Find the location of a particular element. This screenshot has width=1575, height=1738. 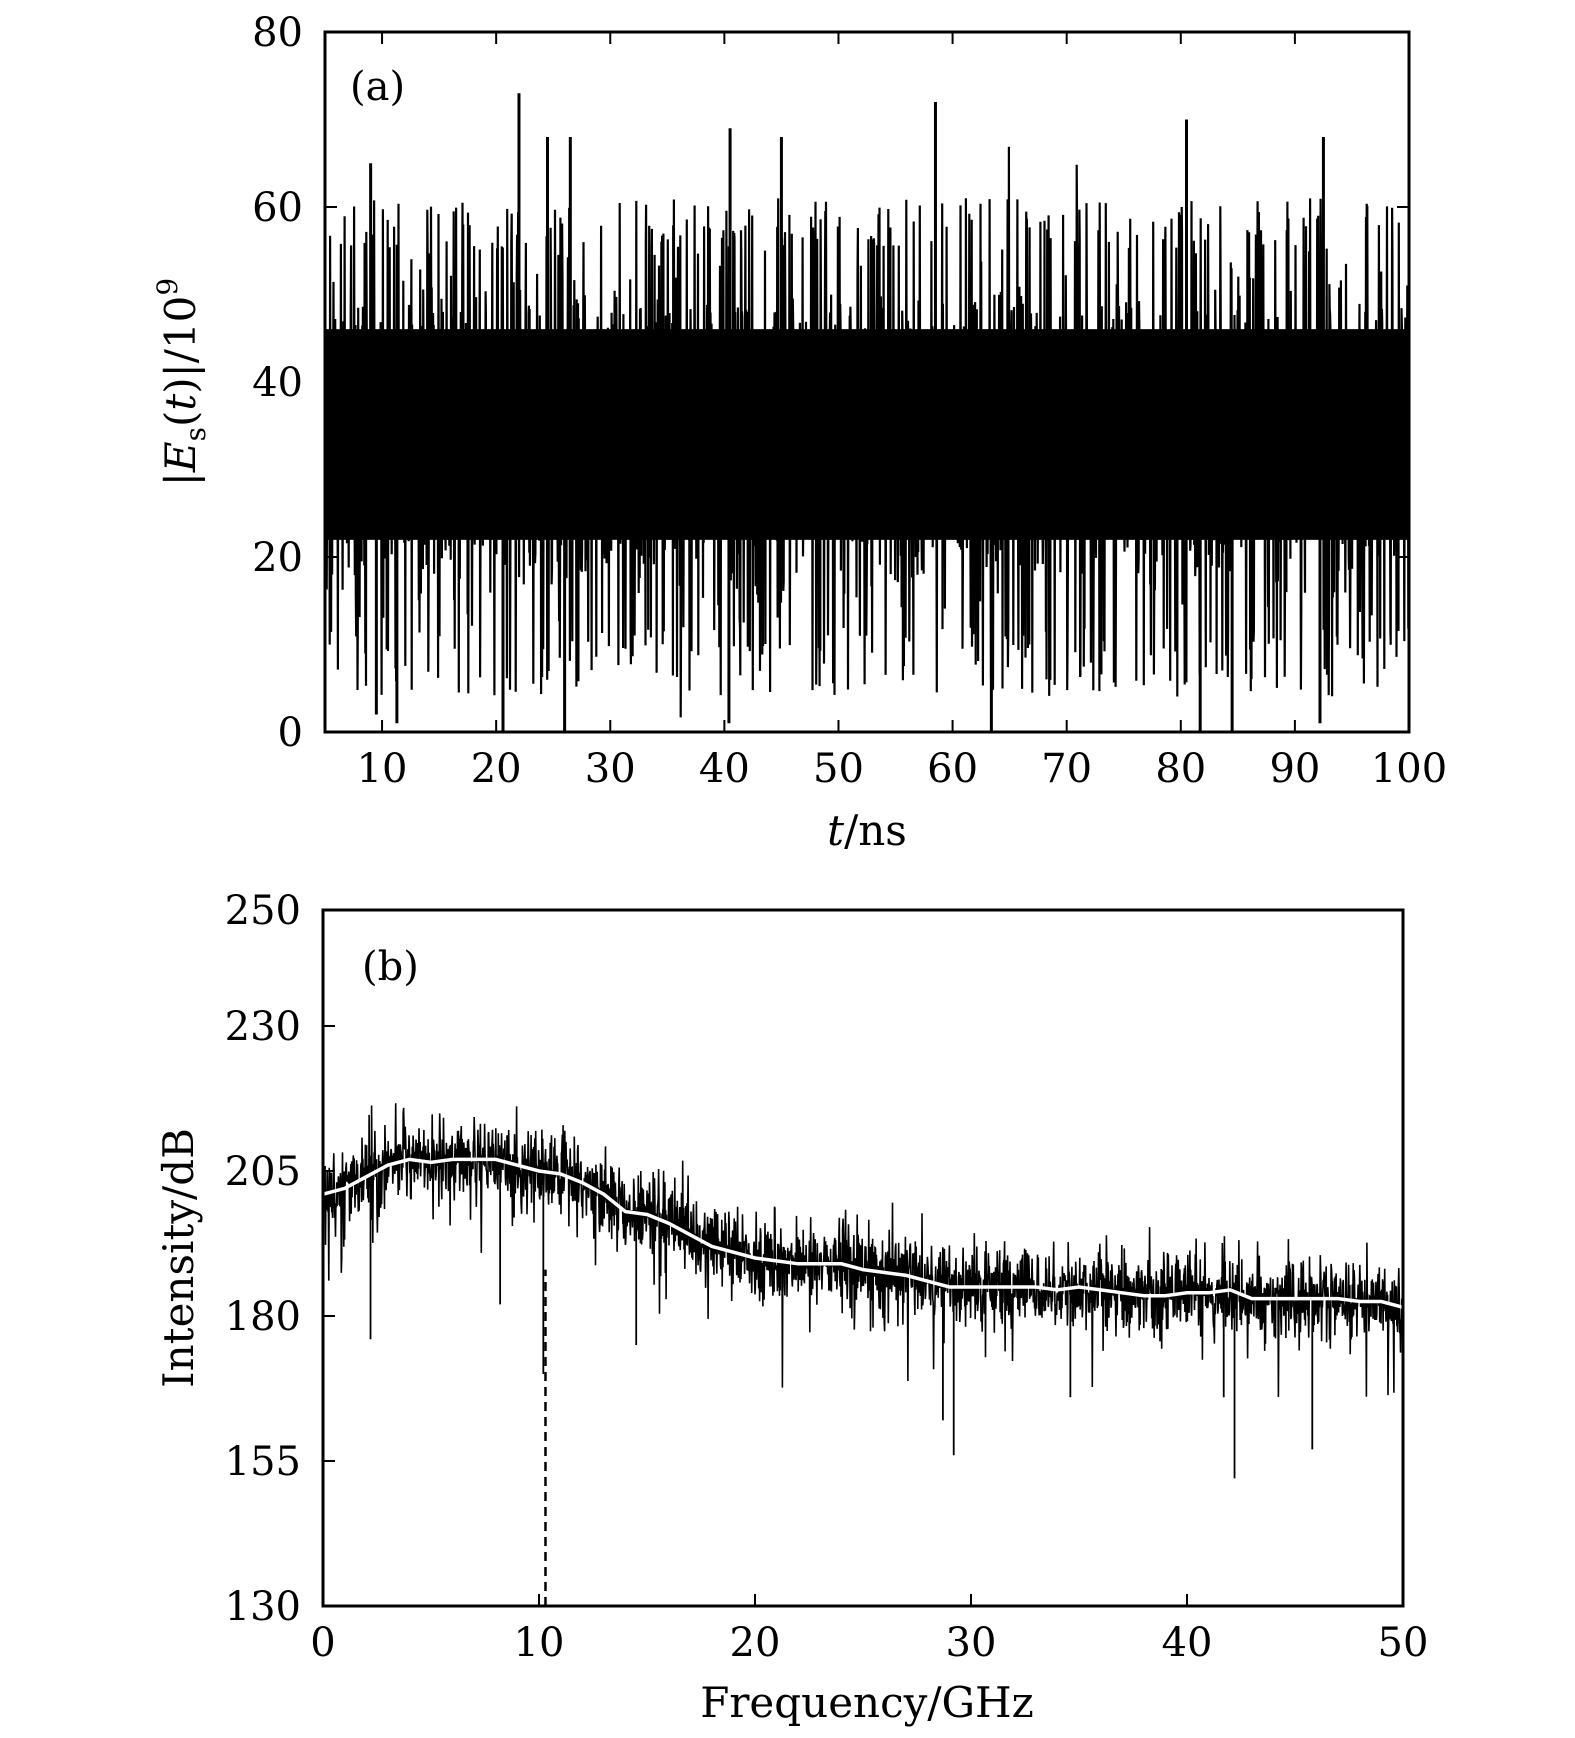

panel-a-ytick-label: 40 is located at coordinates (277, 383).